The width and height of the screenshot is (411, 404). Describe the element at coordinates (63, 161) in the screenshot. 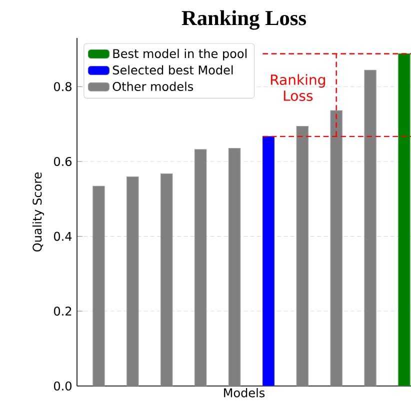

I see `y-tick-label: 0.6` at that location.